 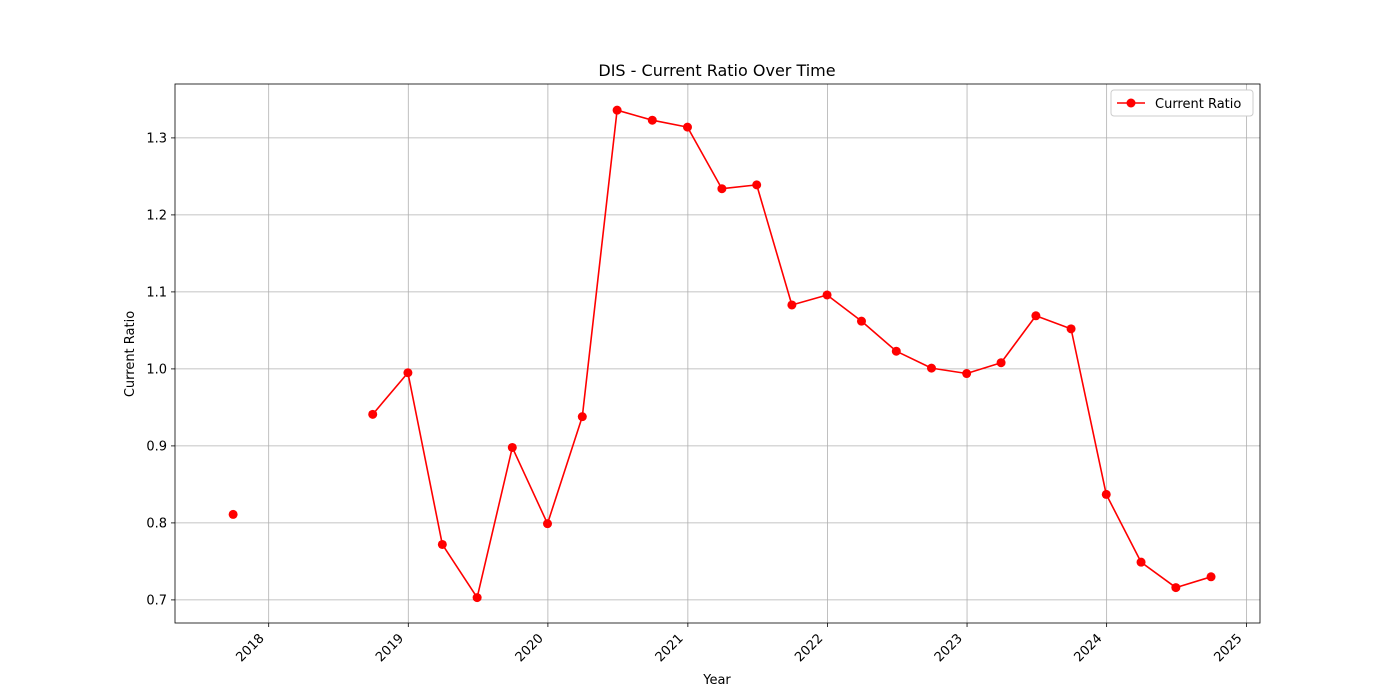 What do you see at coordinates (156, 215) in the screenshot?
I see `y-tick-label: 1.2` at bounding box center [156, 215].